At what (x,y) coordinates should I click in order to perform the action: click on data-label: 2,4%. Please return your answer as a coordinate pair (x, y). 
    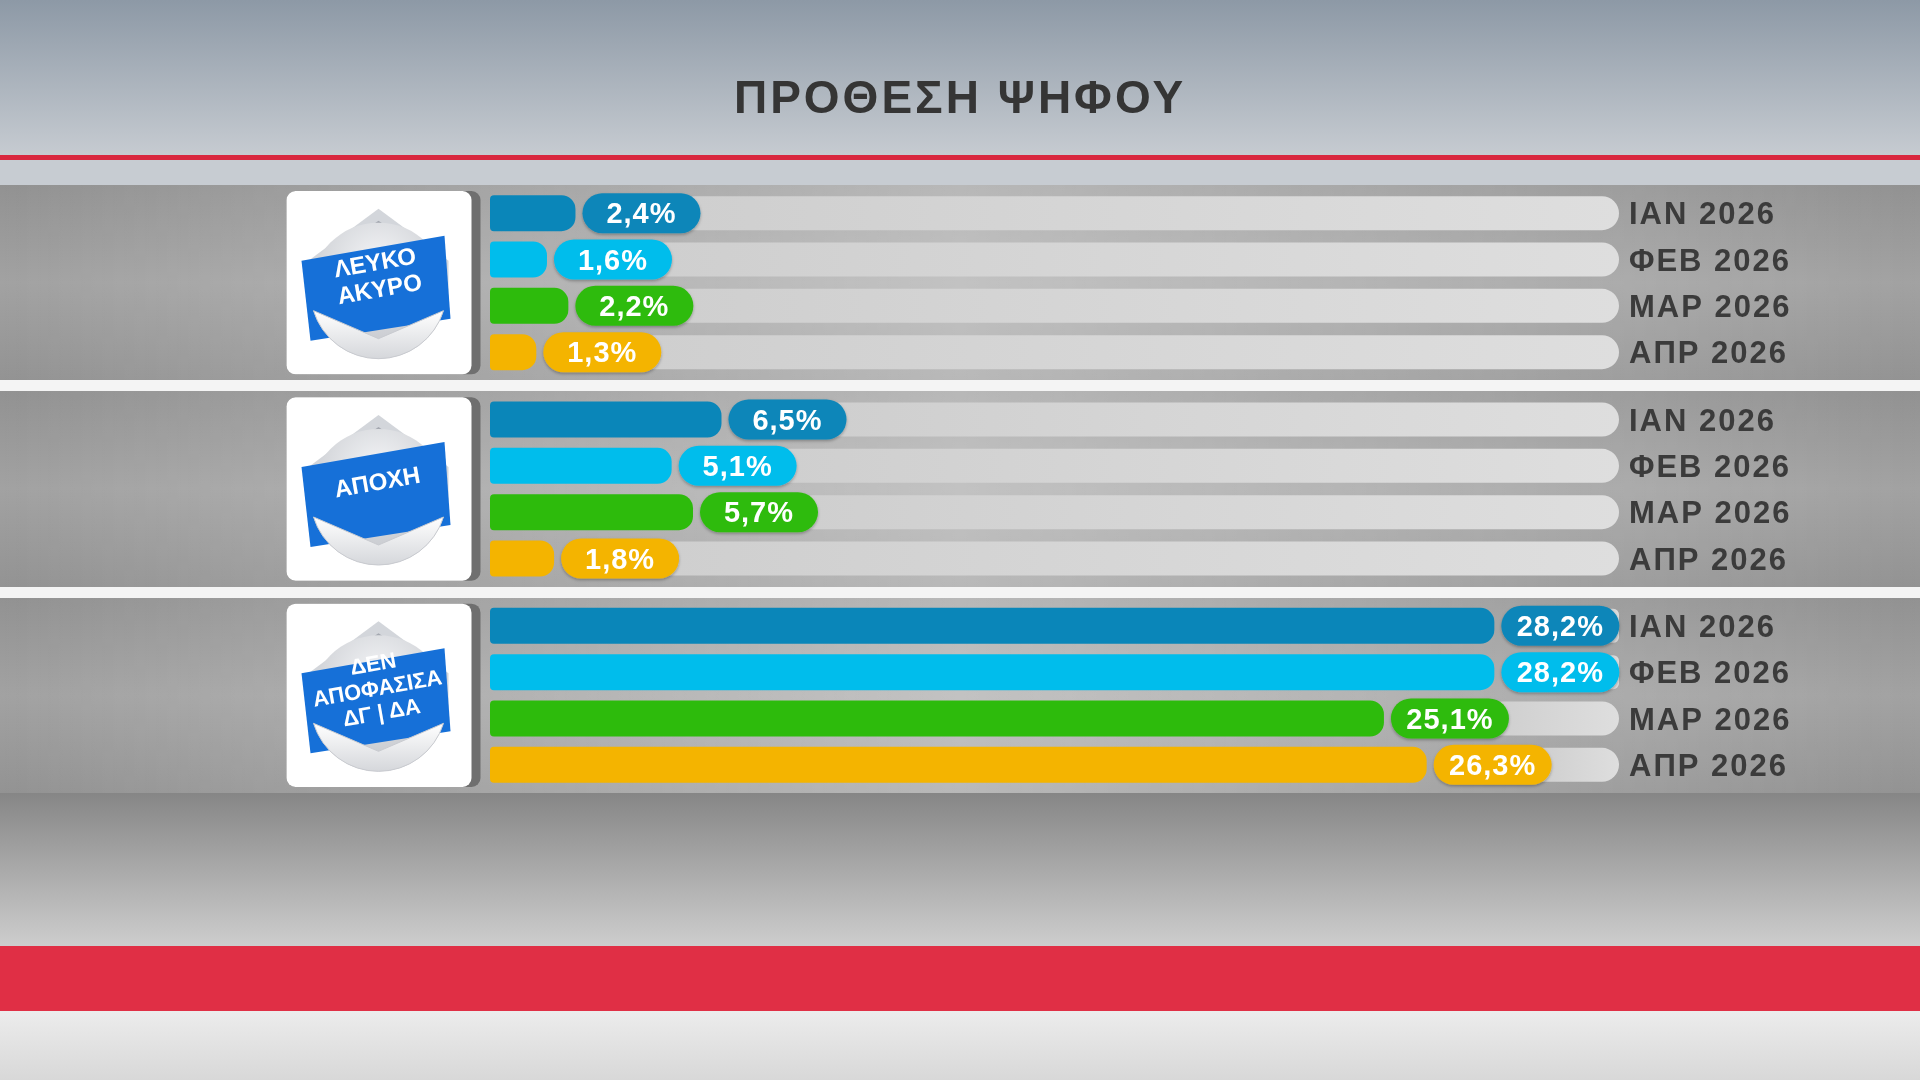
    Looking at the image, I should click on (641, 213).